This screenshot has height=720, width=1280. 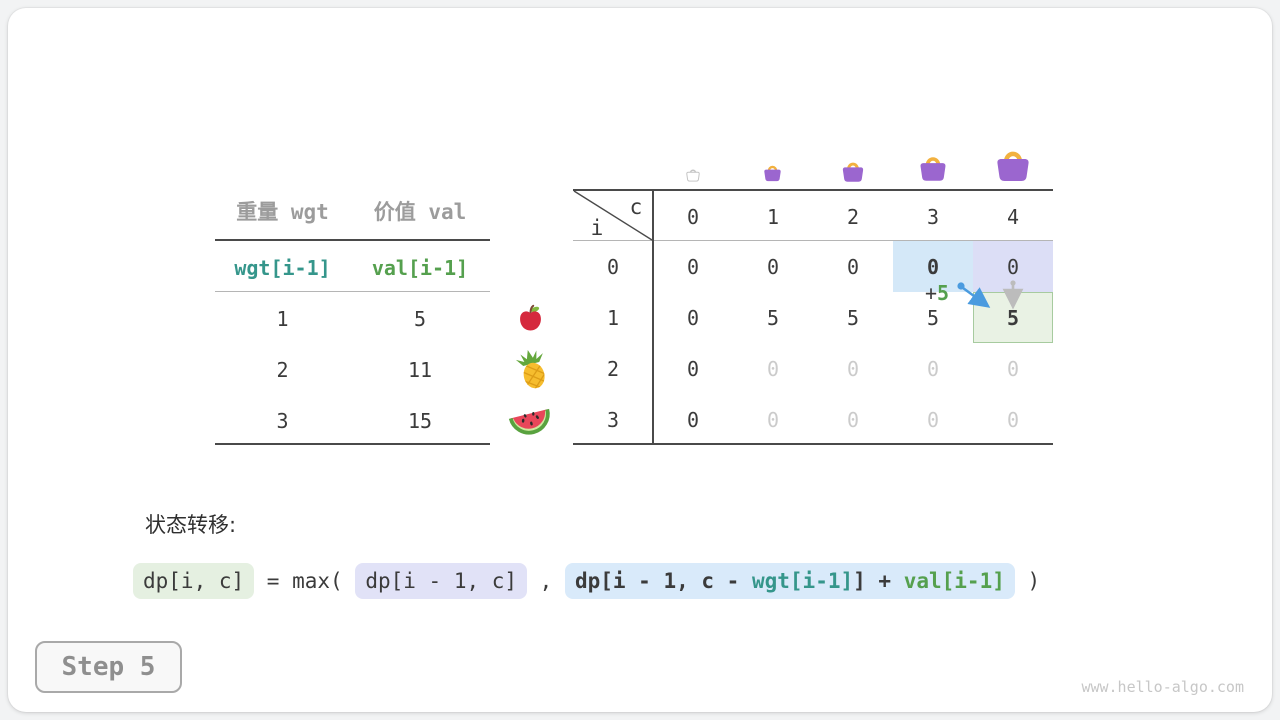 What do you see at coordinates (933, 317) in the screenshot?
I see `dp-cell-1-3: 5` at bounding box center [933, 317].